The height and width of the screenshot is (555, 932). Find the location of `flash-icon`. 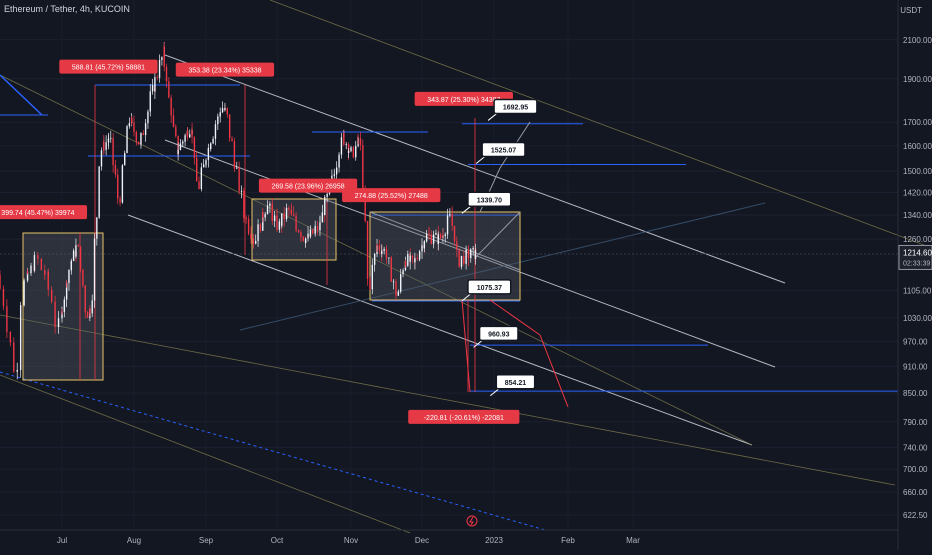

flash-icon is located at coordinates (471, 521).